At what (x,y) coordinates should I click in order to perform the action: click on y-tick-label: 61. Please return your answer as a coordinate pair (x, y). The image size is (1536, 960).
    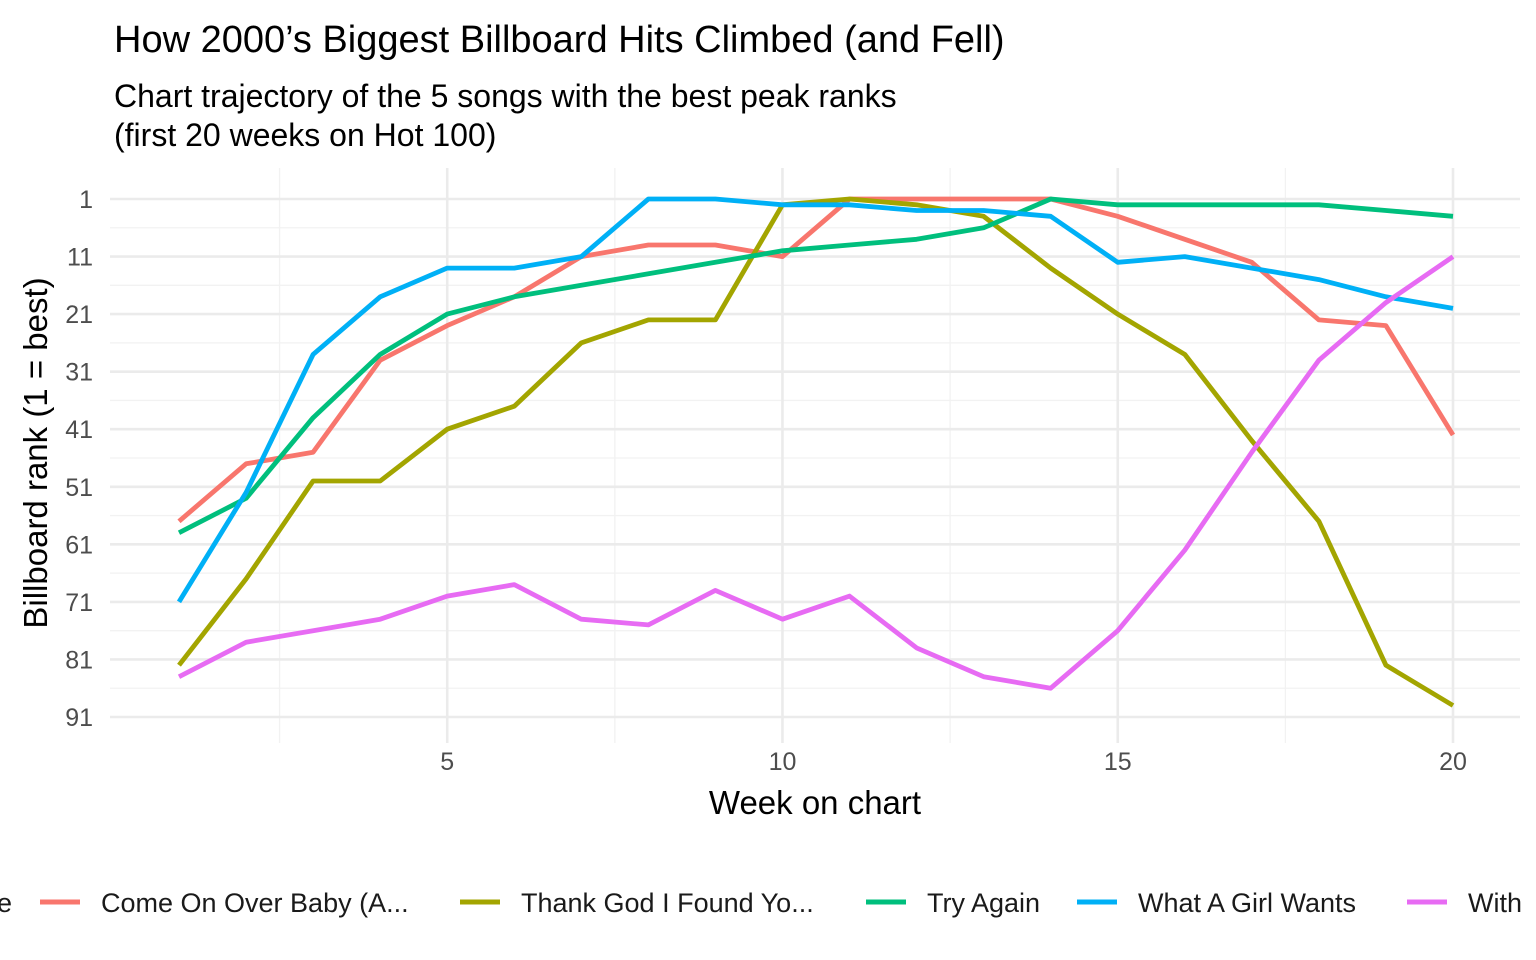
    Looking at the image, I should click on (79, 545).